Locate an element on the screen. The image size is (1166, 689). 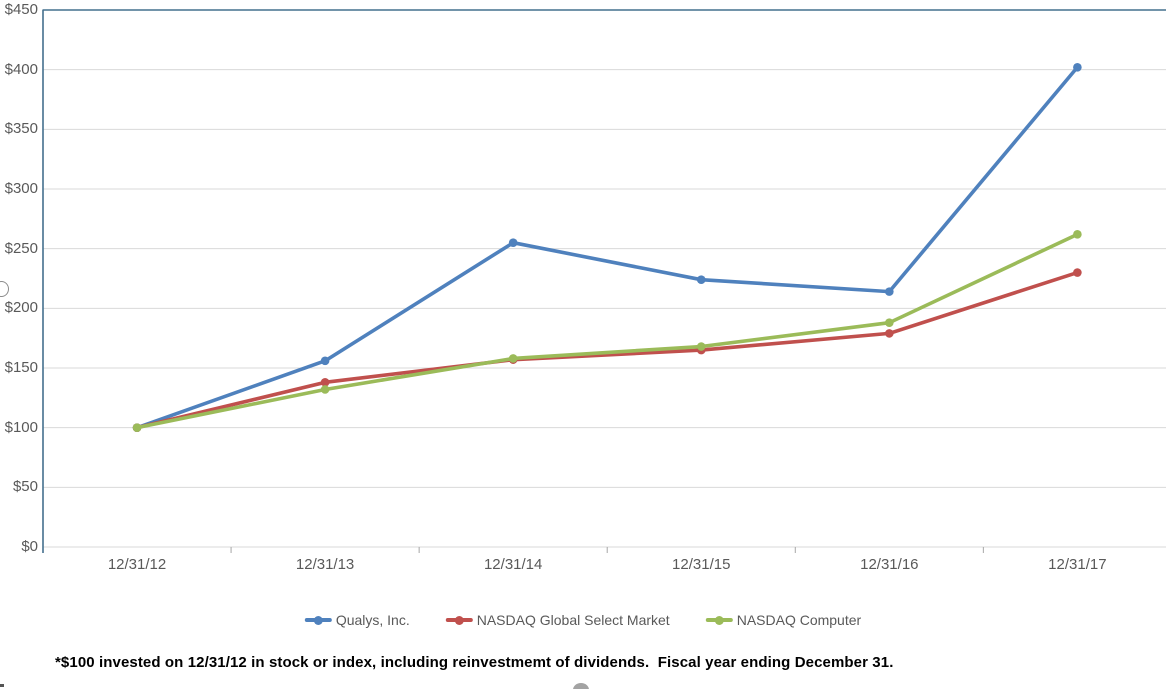
y-axis-label: $50 is located at coordinates (25, 487).